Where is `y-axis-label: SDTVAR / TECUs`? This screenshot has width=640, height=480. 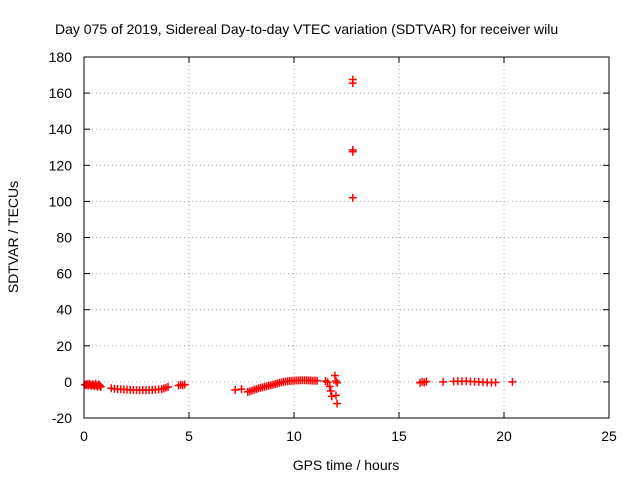 y-axis-label: SDTVAR / TECUs is located at coordinates (13, 237).